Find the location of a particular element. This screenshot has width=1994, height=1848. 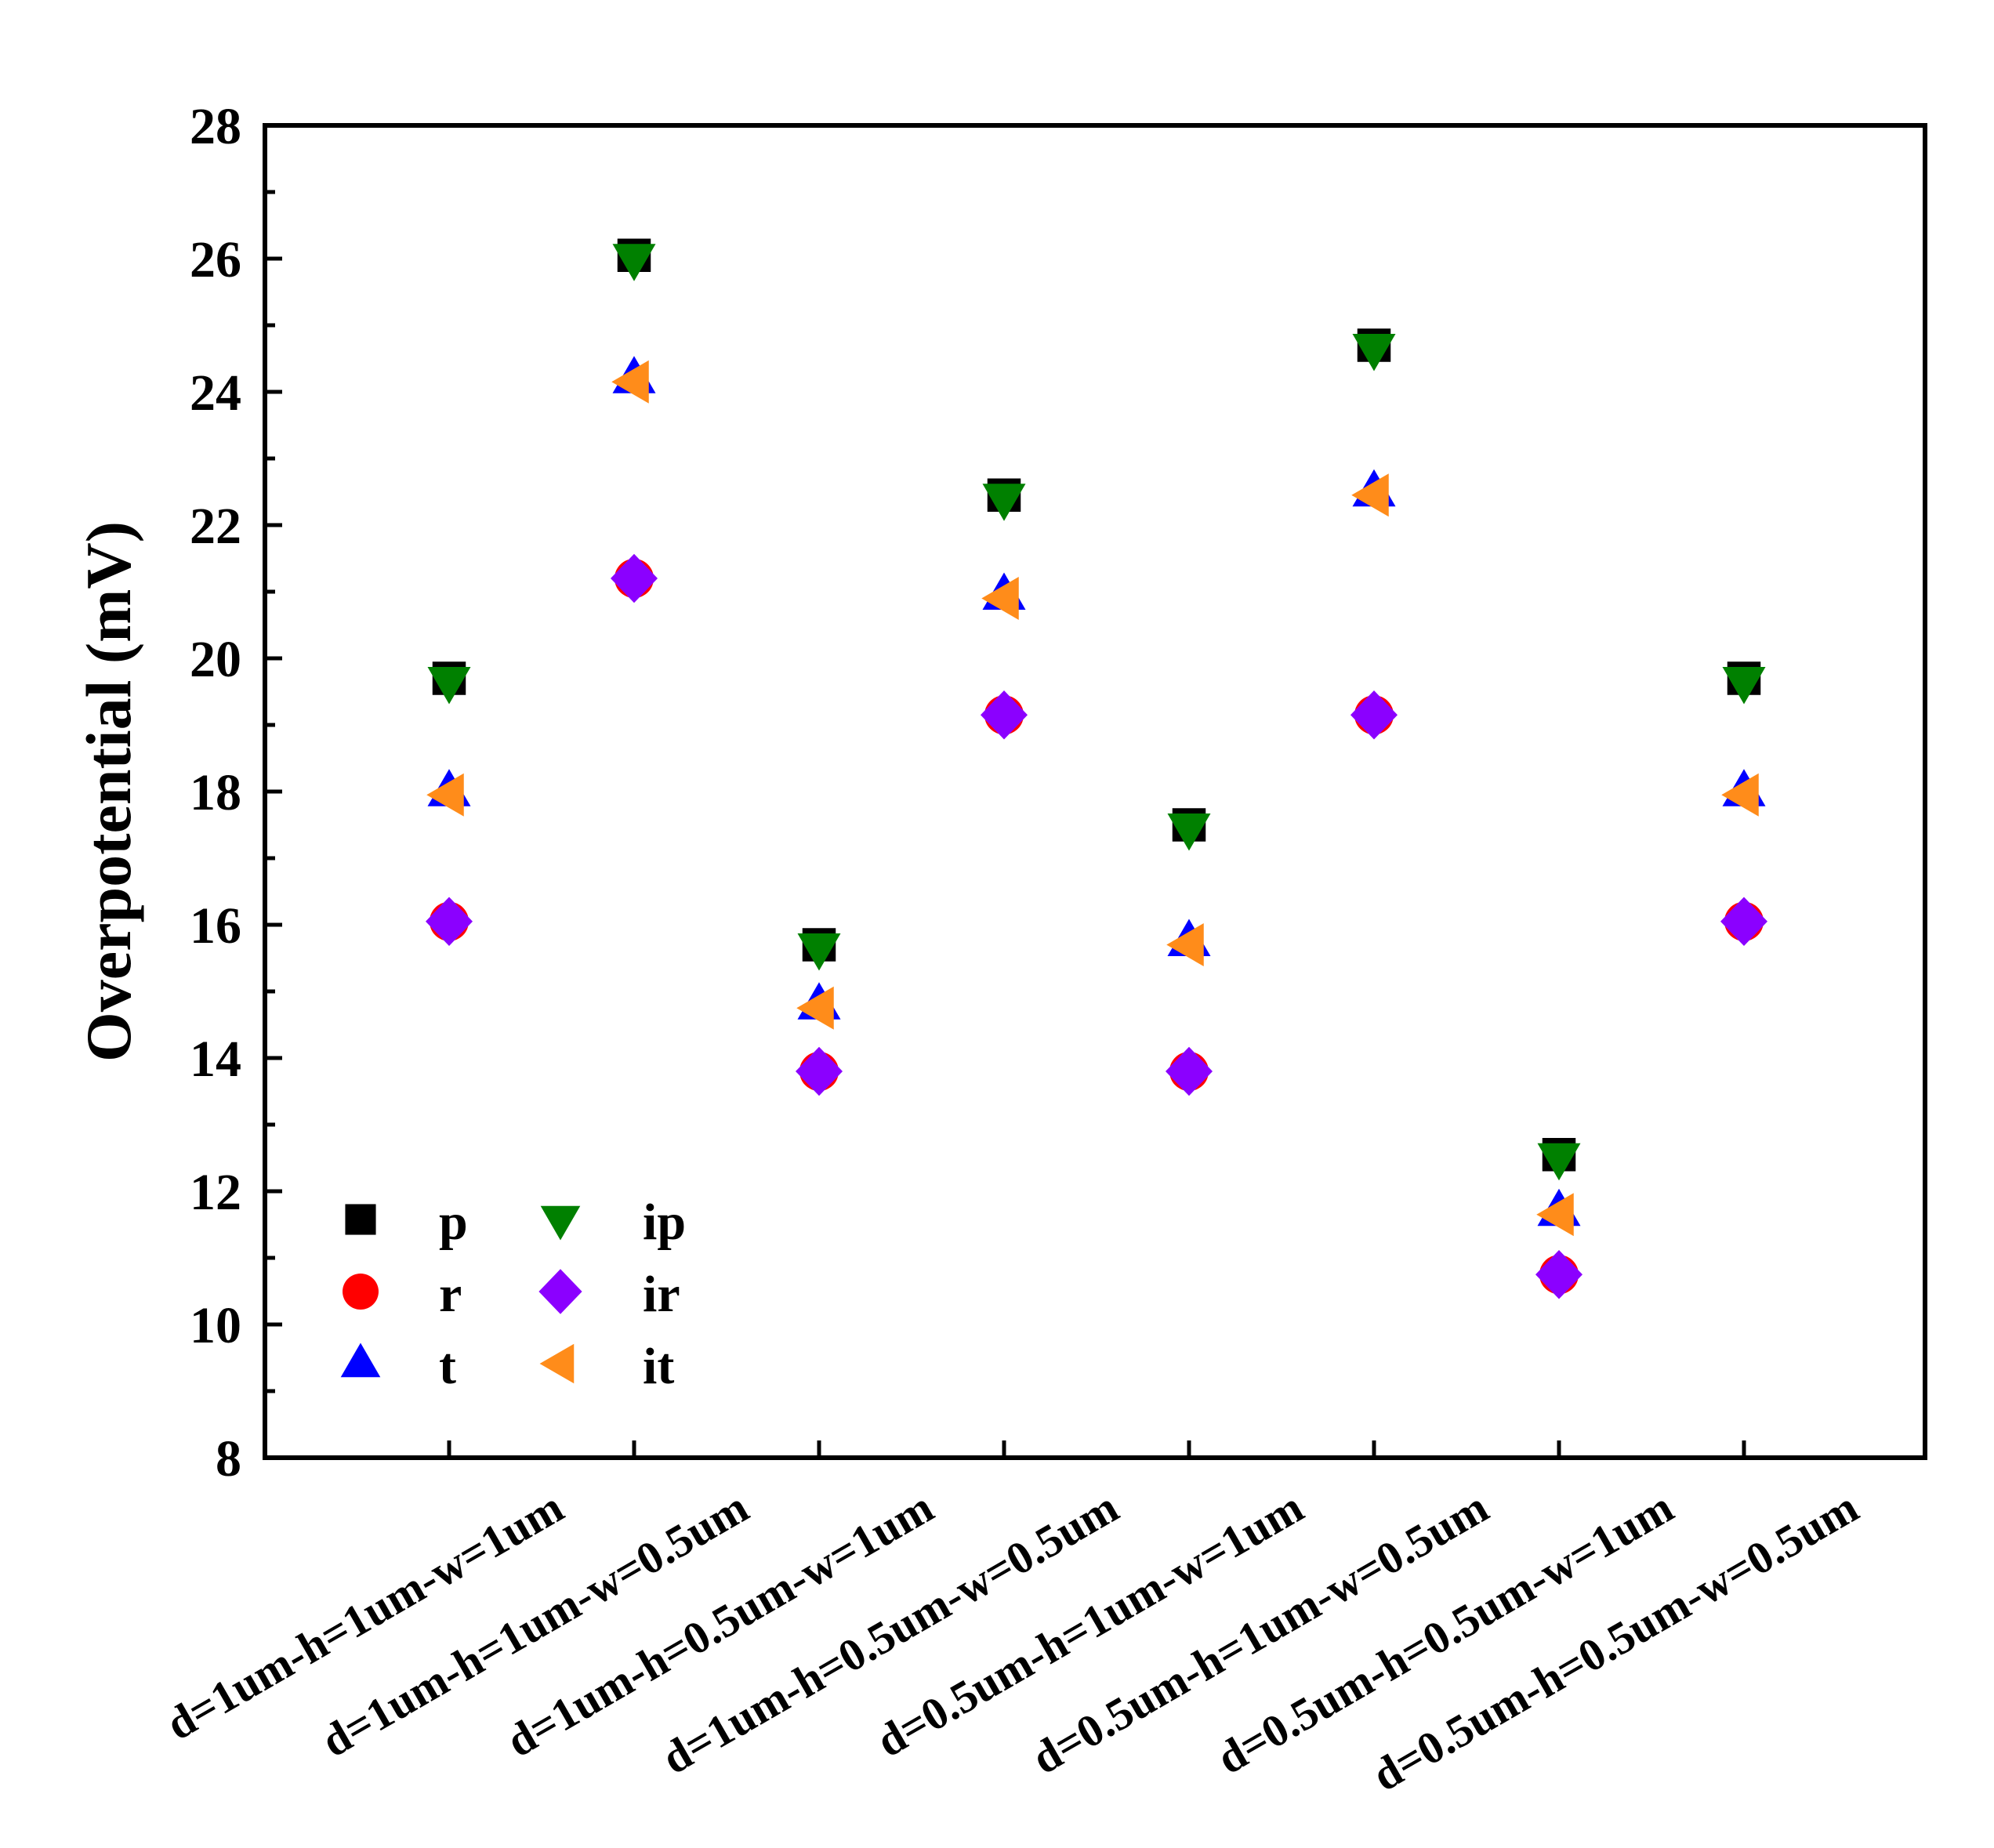

legend: prt ip ir it is located at coordinates (513, 1294).